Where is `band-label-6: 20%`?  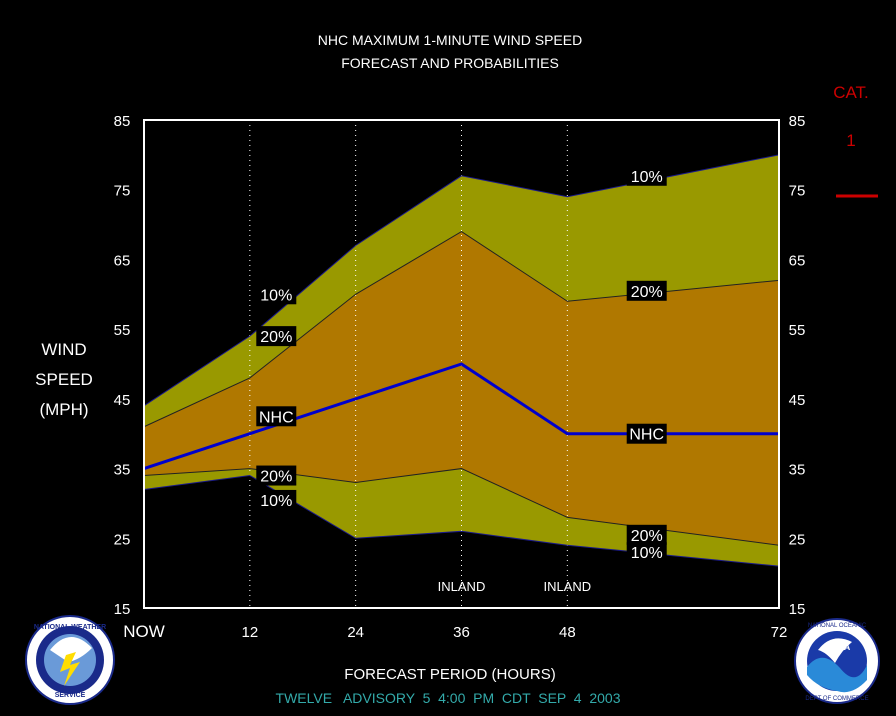 band-label-6: 20% is located at coordinates (646, 290).